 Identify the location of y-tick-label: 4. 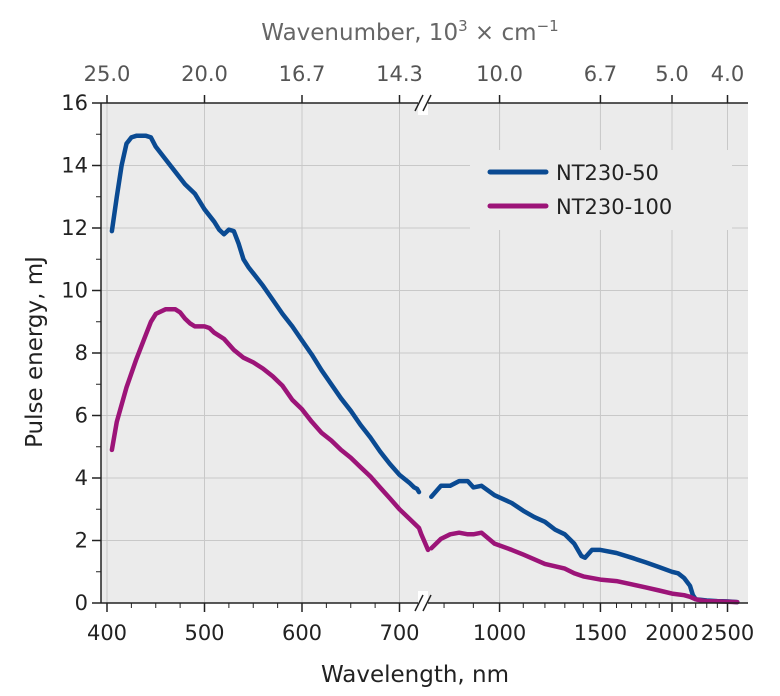
(81, 478).